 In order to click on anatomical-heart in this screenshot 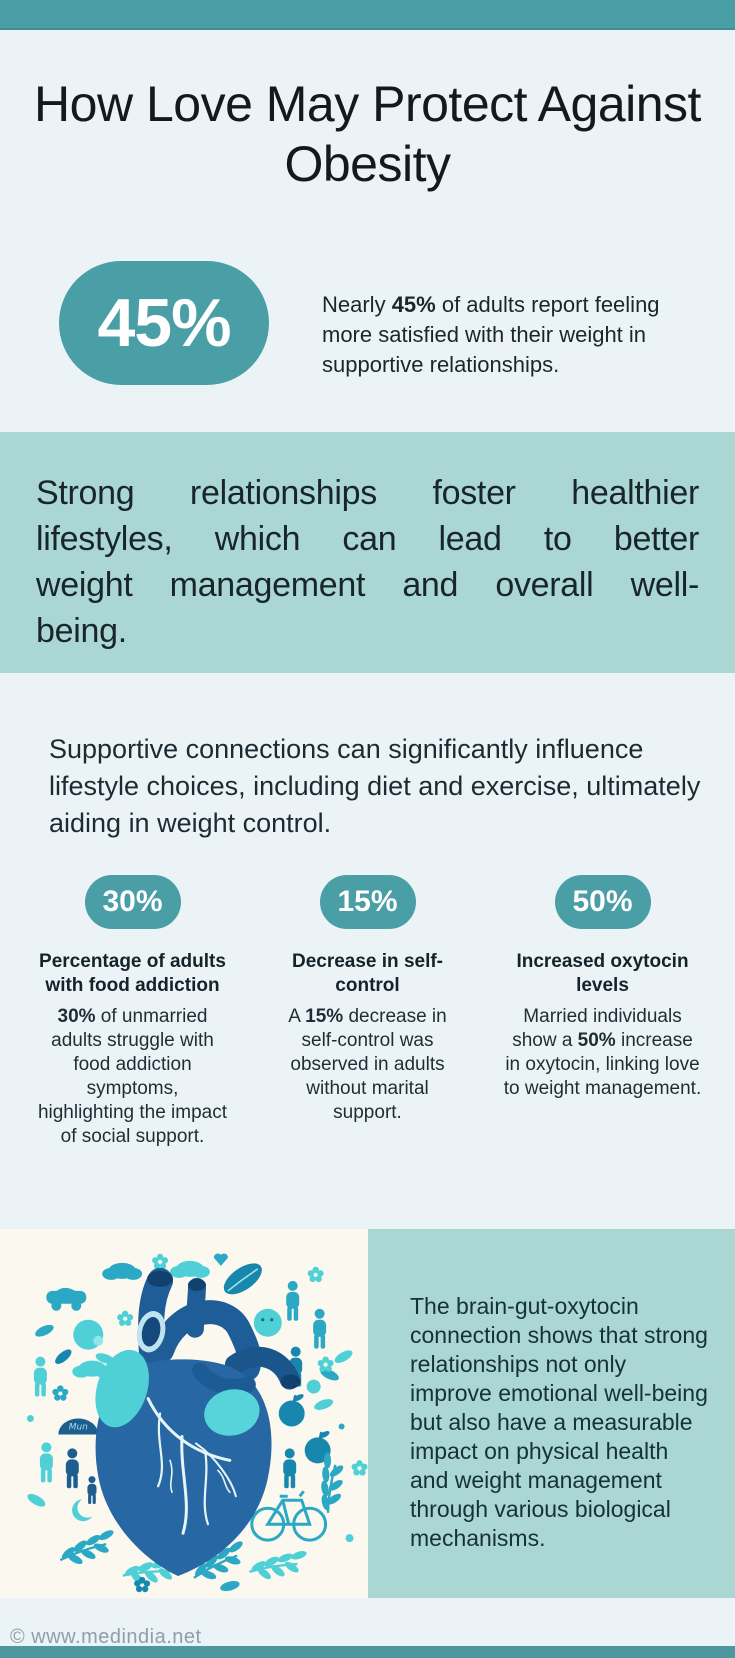, I will do `click(198, 1422)`.